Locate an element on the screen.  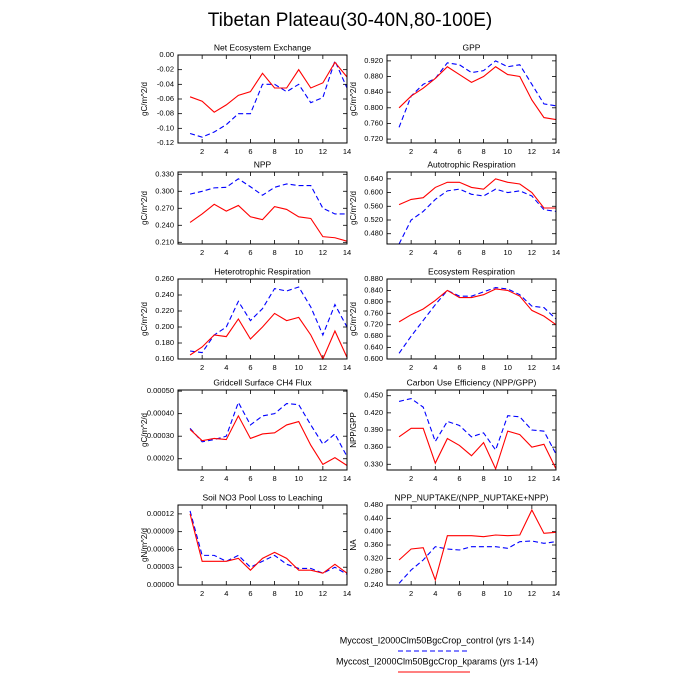
y-tick-label: 0.420 is located at coordinates (373, 412).